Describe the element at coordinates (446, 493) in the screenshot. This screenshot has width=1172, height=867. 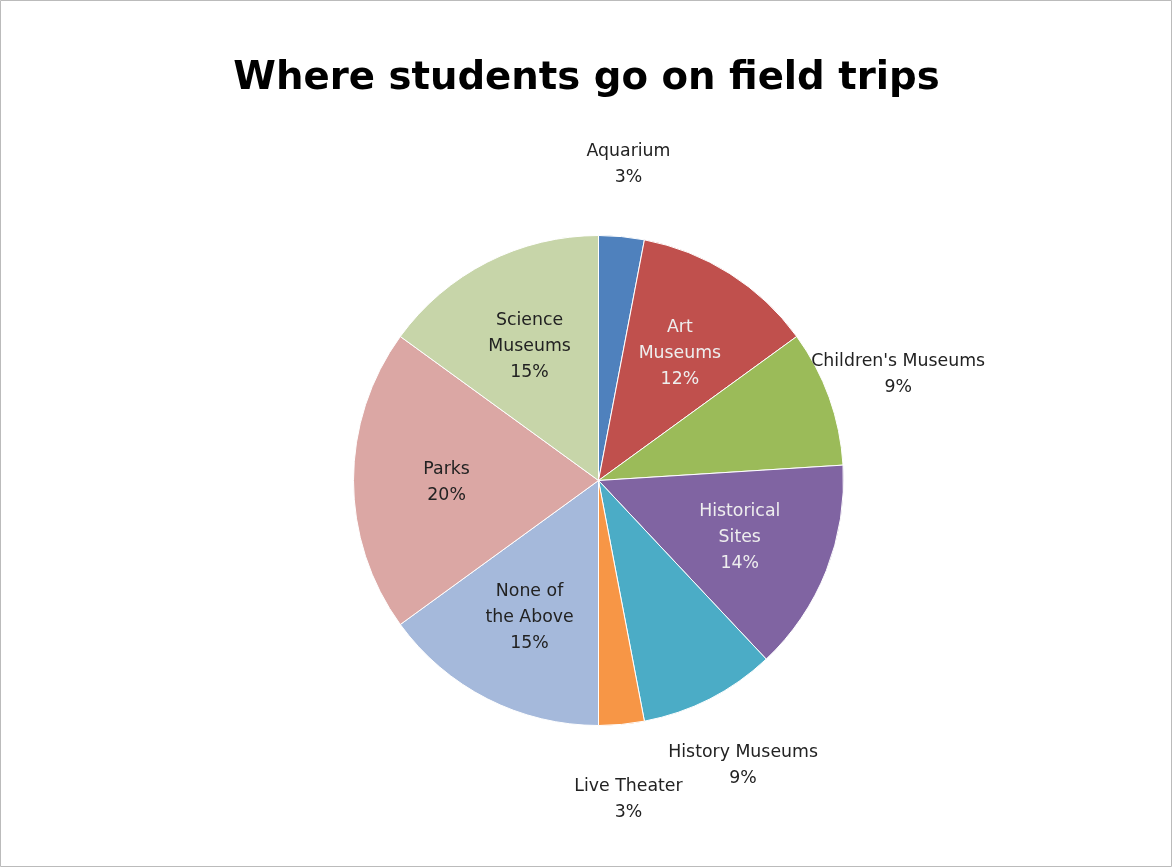
I see `data-label: 20%` at that location.